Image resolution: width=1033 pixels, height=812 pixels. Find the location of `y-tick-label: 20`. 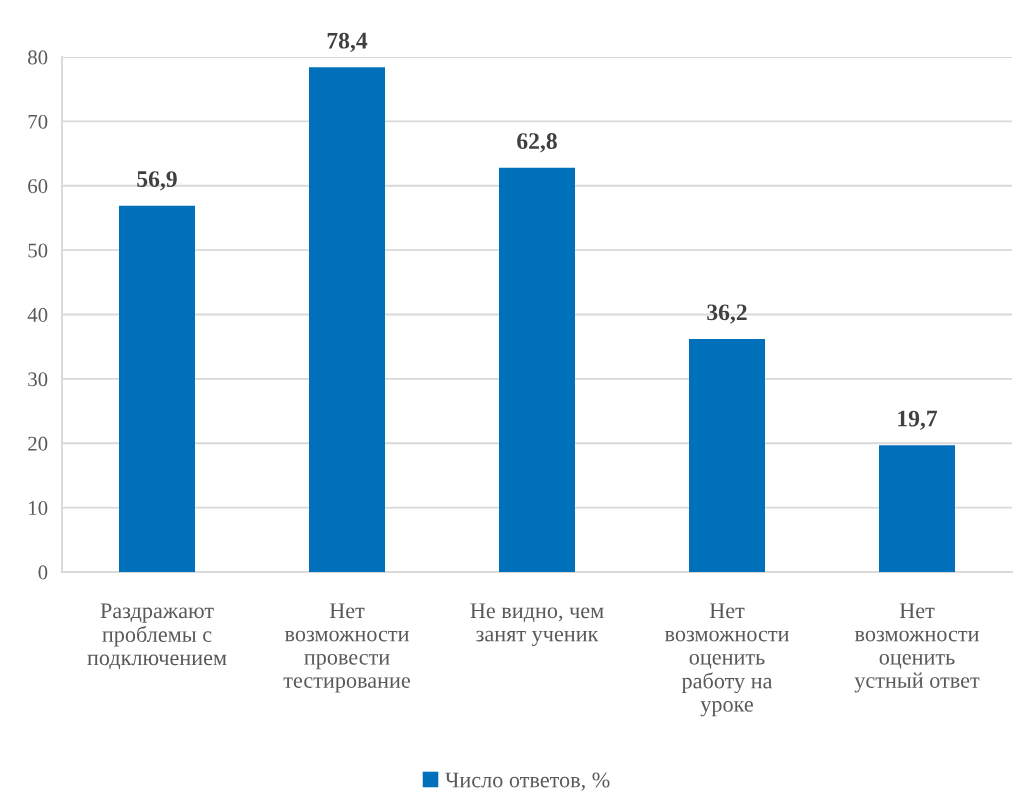

y-tick-label: 20 is located at coordinates (38, 443).